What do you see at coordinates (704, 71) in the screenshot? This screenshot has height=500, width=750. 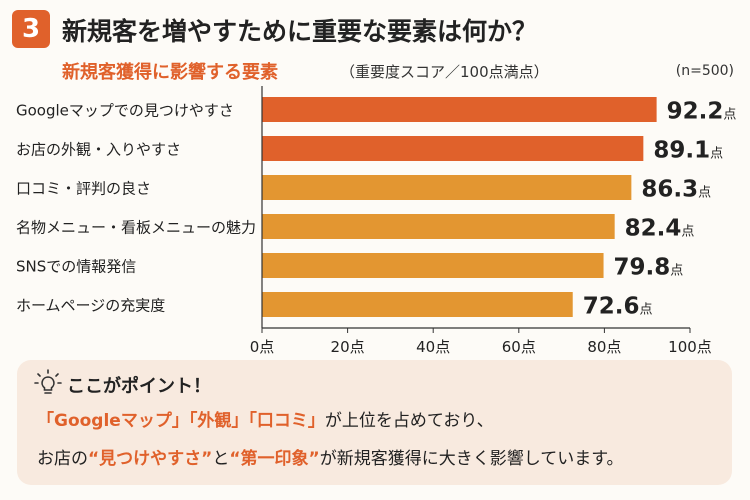 I see `sample-size: (n=500)` at bounding box center [704, 71].